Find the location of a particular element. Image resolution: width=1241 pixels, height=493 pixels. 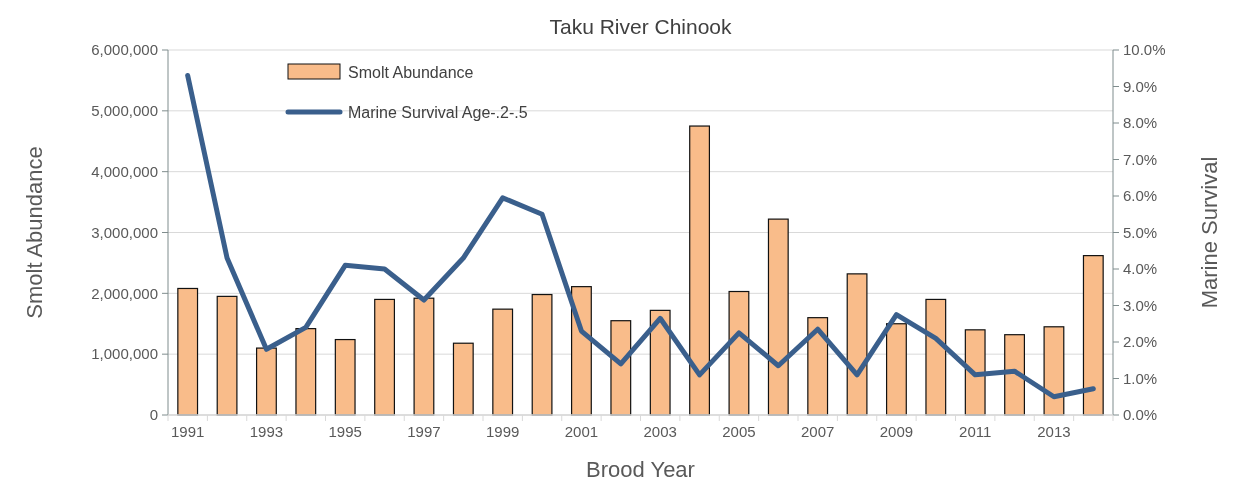

y2-tick-label: 10.0% is located at coordinates (1144, 50).